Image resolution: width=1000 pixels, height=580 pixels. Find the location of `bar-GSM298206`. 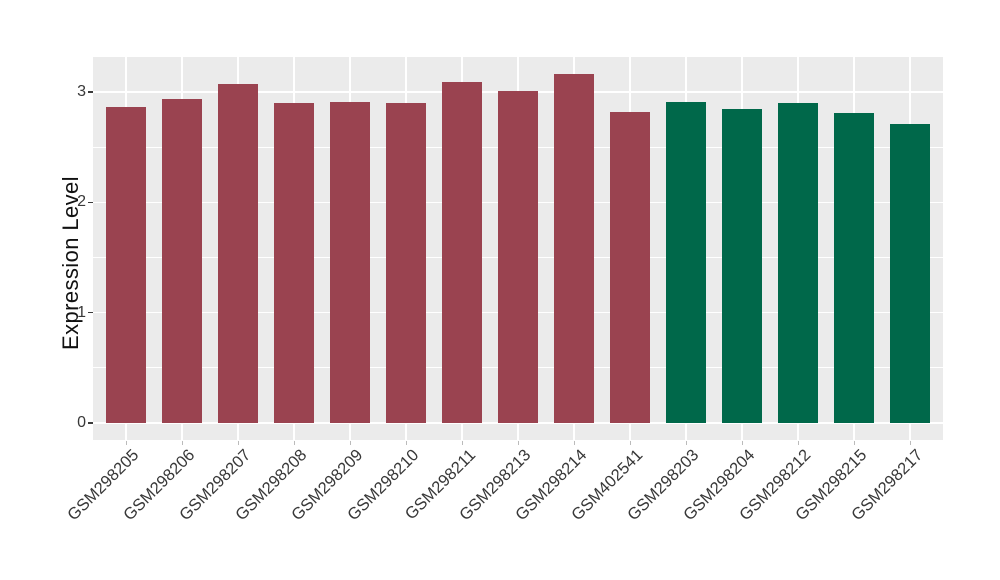

bar-GSM298206 is located at coordinates (182, 260).